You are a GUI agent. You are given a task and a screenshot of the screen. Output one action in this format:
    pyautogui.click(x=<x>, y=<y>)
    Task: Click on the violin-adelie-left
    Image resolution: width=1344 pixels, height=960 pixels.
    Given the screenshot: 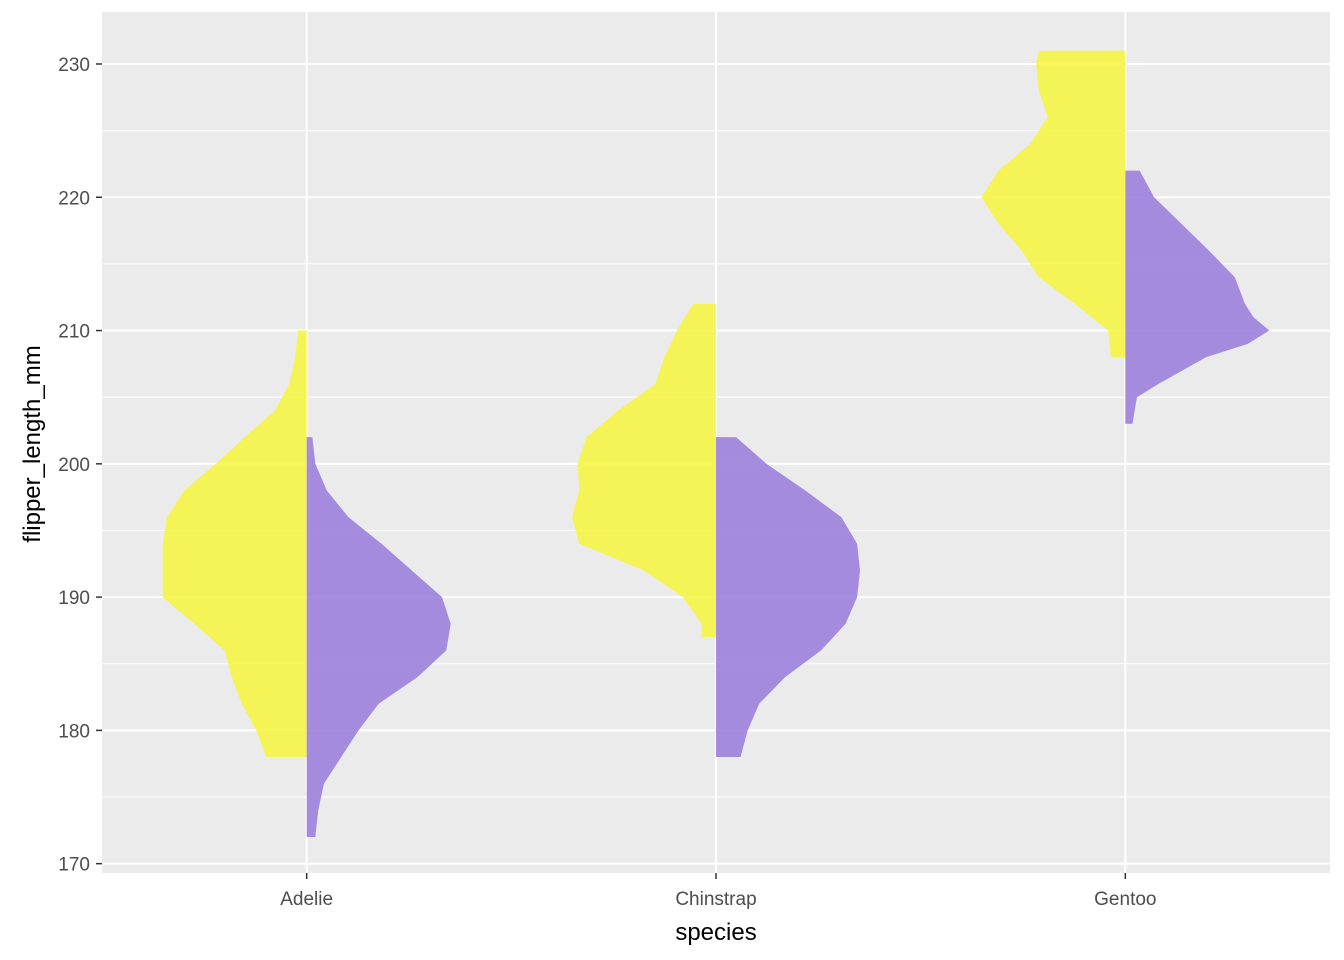 What is the action you would take?
    pyautogui.click(x=234, y=544)
    